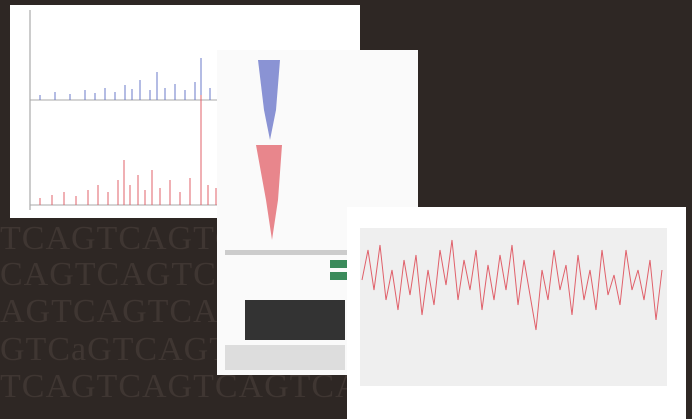 The height and width of the screenshot is (419, 692). Describe the element at coordinates (129, 79) in the screenshot. I see `blue-spectrum` at that location.